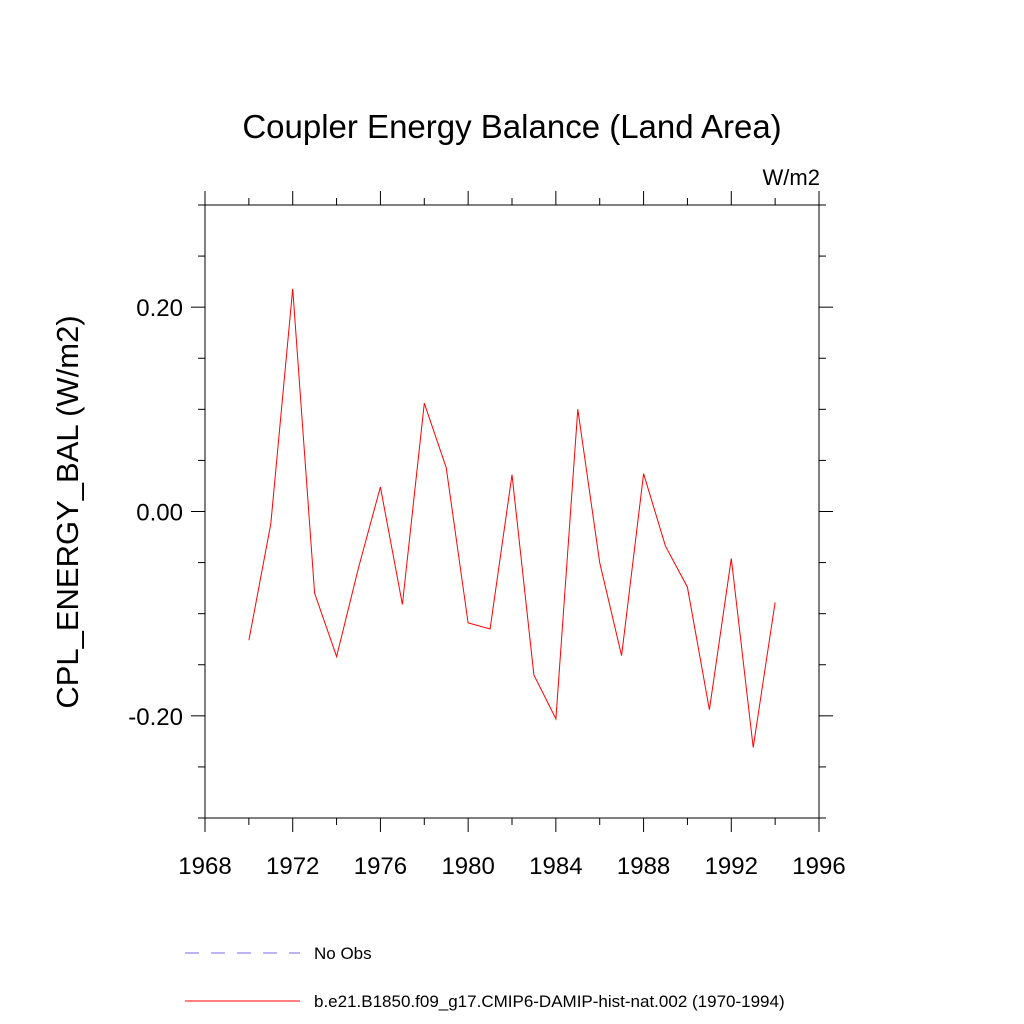  Describe the element at coordinates (204, 866) in the screenshot. I see `x-tick-label: 1968` at that location.